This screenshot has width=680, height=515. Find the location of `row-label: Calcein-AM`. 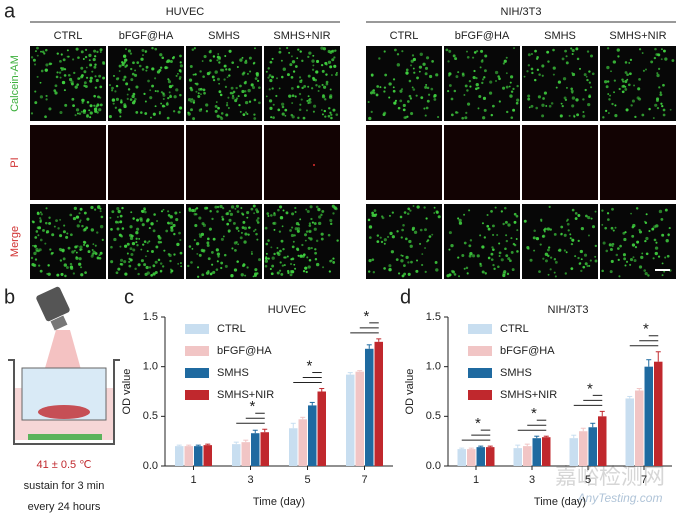

row-label: Calcein-AM is located at coordinates (15, 83).